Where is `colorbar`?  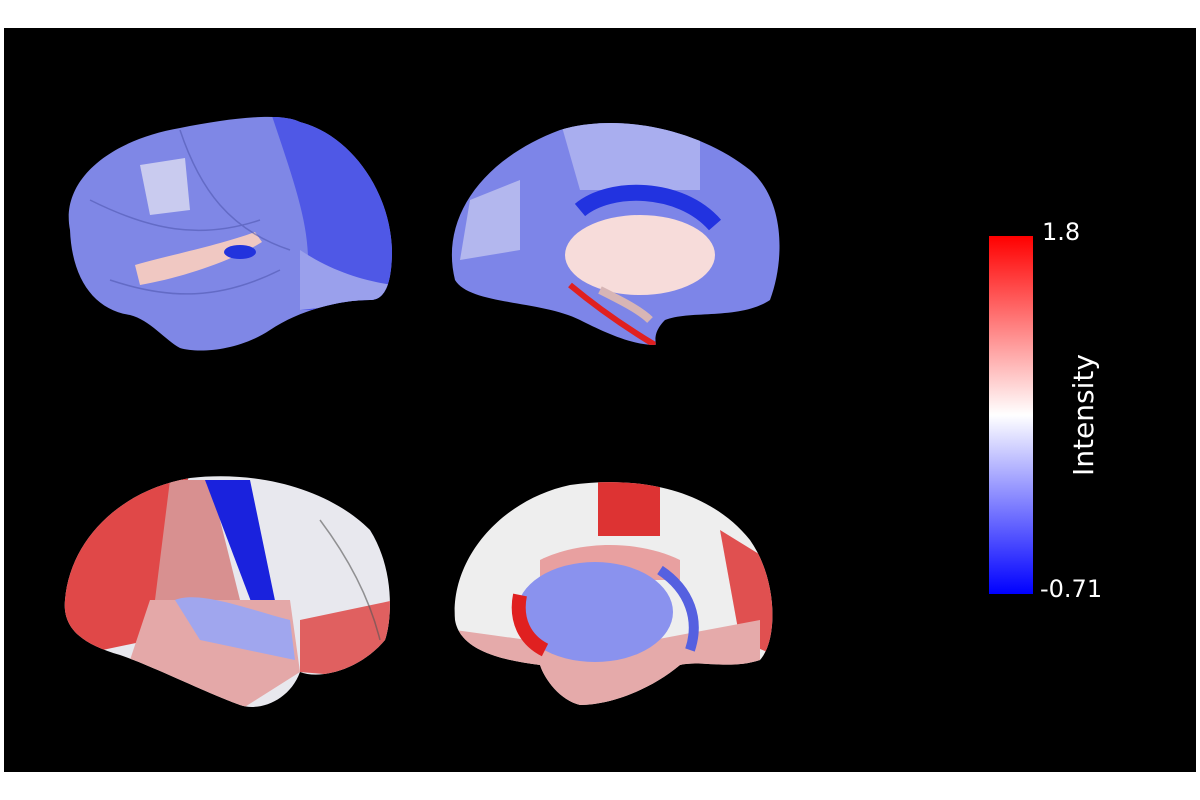
colorbar is located at coordinates (1011, 415).